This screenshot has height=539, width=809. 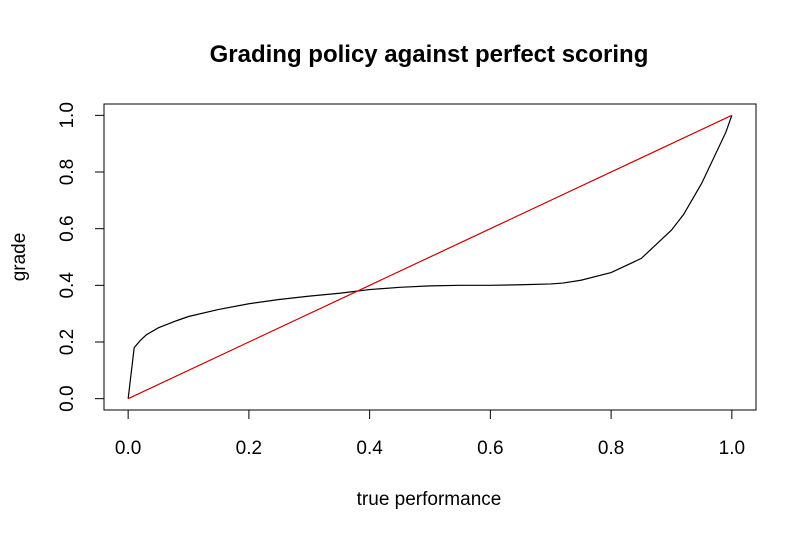 What do you see at coordinates (430, 434) in the screenshot?
I see `x-axis: 0.0 0.2 0.4 0.6 0.8 1.0` at bounding box center [430, 434].